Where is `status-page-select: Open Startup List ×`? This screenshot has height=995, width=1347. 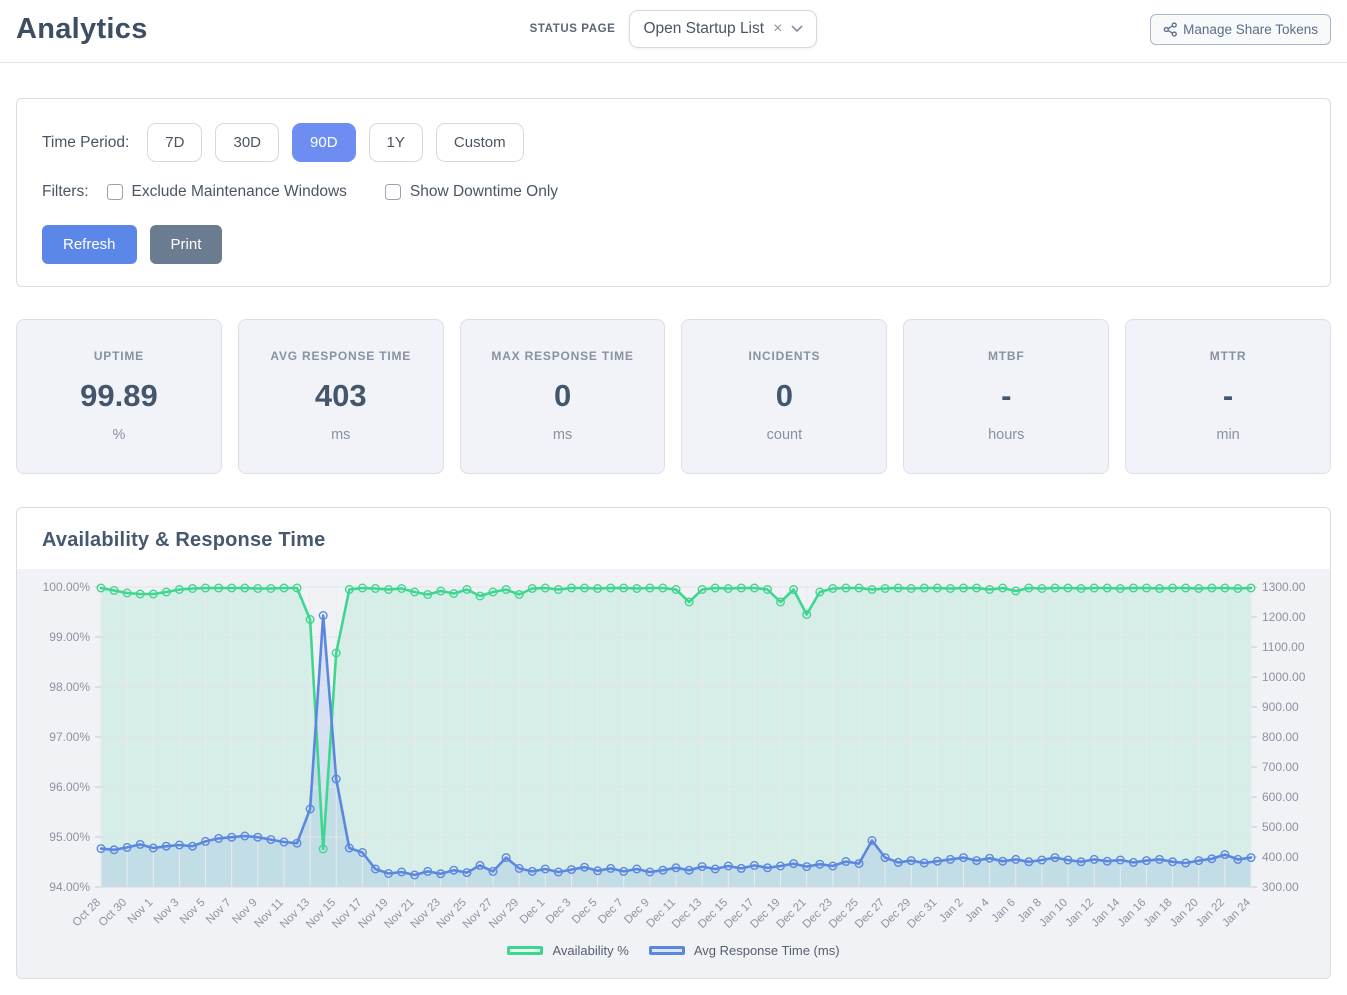 status-page-select: Open Startup List × is located at coordinates (723, 29).